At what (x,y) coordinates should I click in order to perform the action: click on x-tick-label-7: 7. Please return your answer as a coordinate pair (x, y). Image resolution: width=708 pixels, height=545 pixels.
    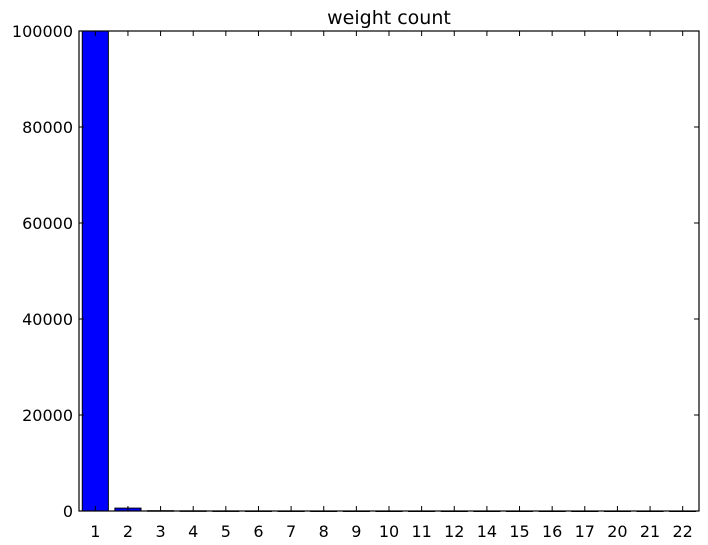
    Looking at the image, I should click on (291, 531).